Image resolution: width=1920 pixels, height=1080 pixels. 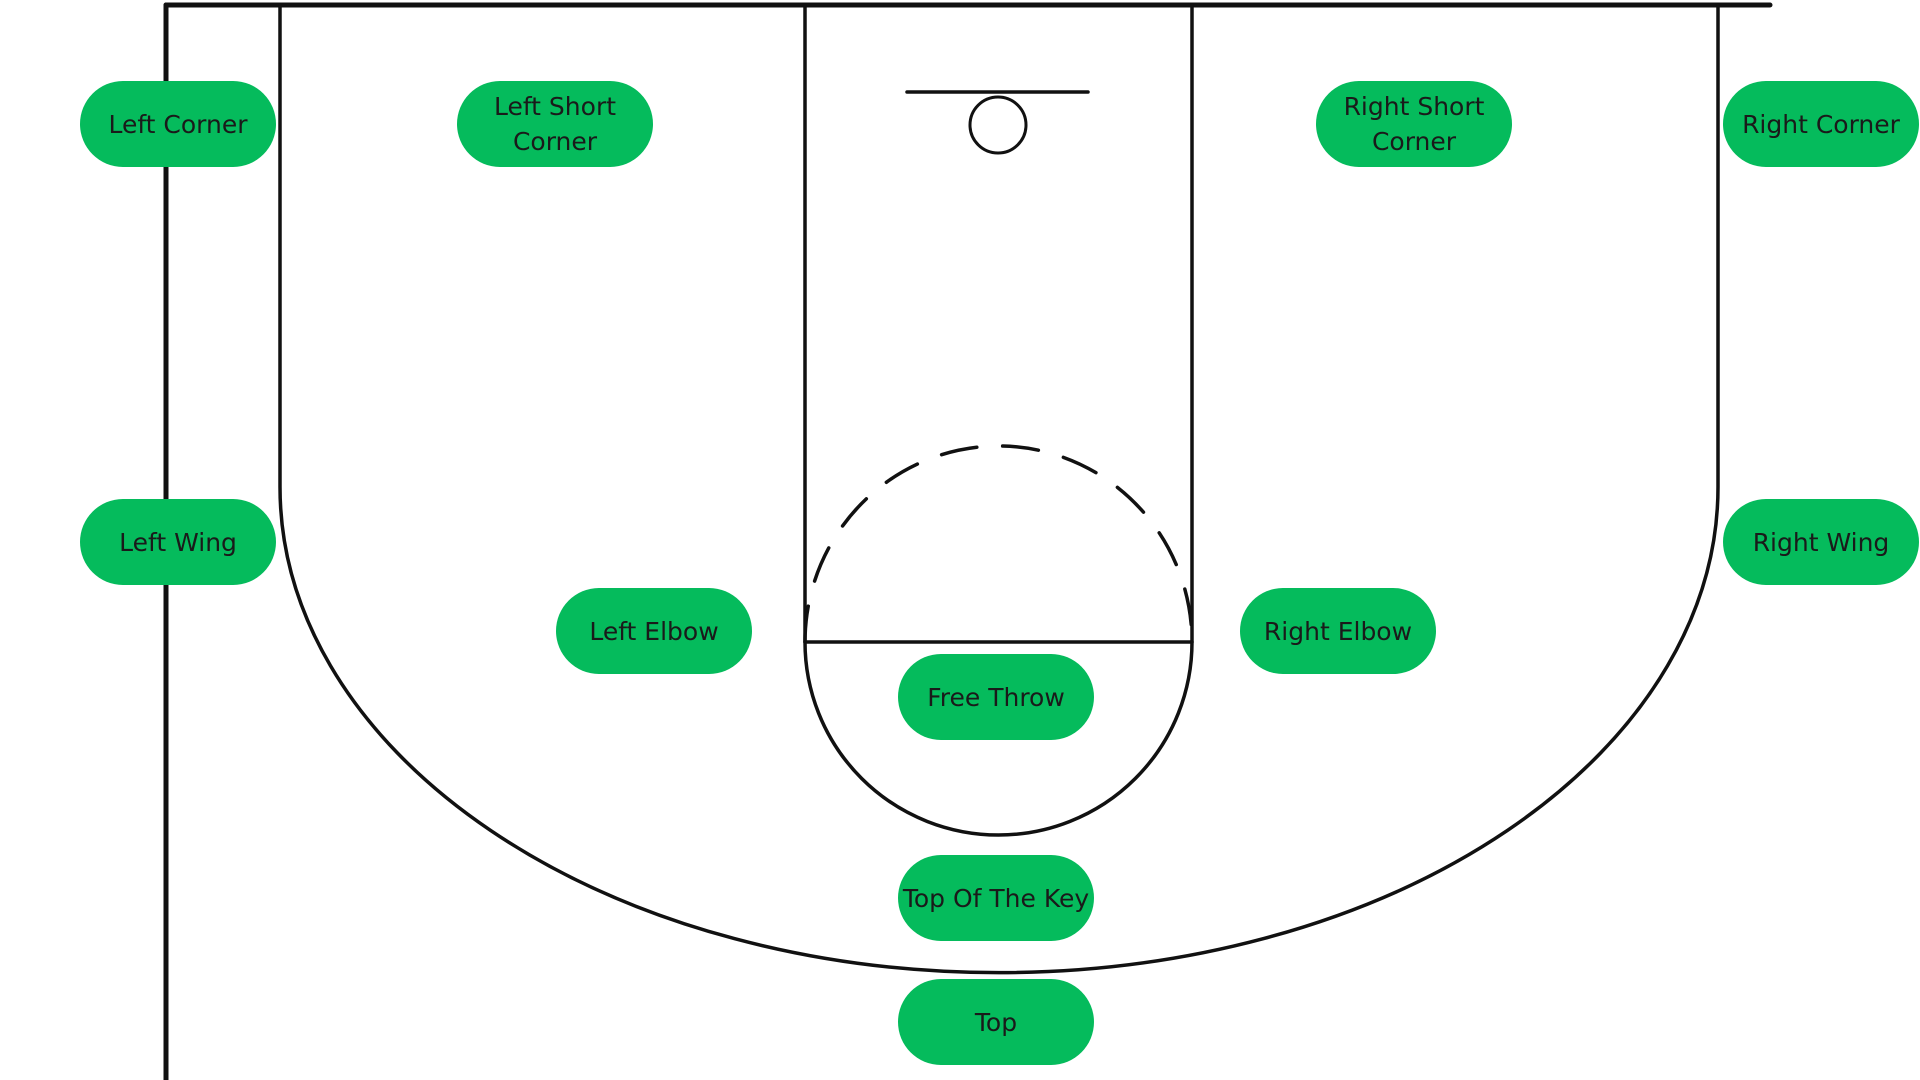 What do you see at coordinates (996, 697) in the screenshot?
I see `spot-free-throw: Free Throw` at bounding box center [996, 697].